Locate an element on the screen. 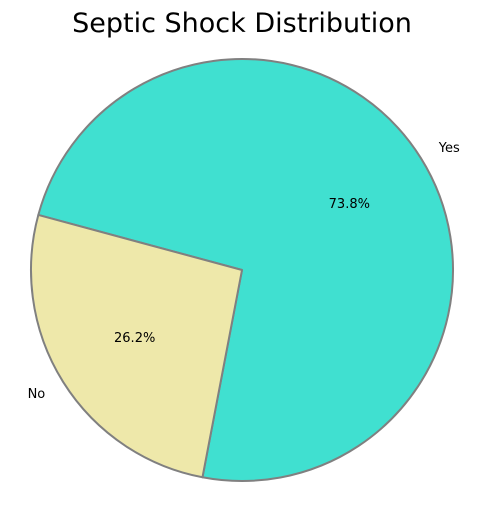 The image size is (484, 512). slice-label-no: No is located at coordinates (37, 394).